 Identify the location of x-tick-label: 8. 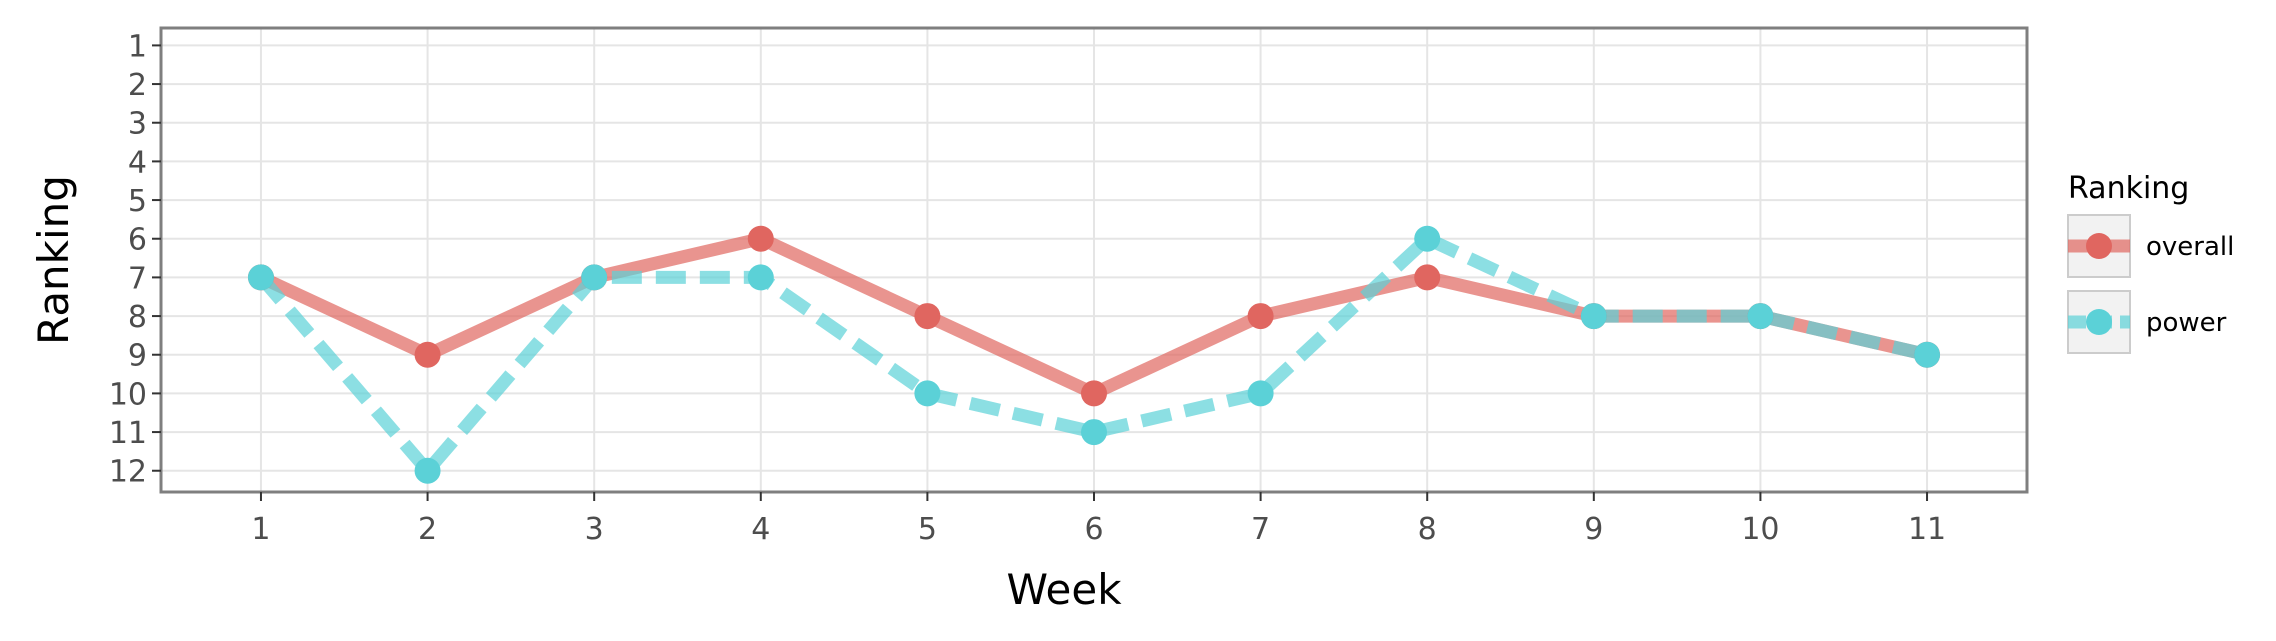
(1427, 529).